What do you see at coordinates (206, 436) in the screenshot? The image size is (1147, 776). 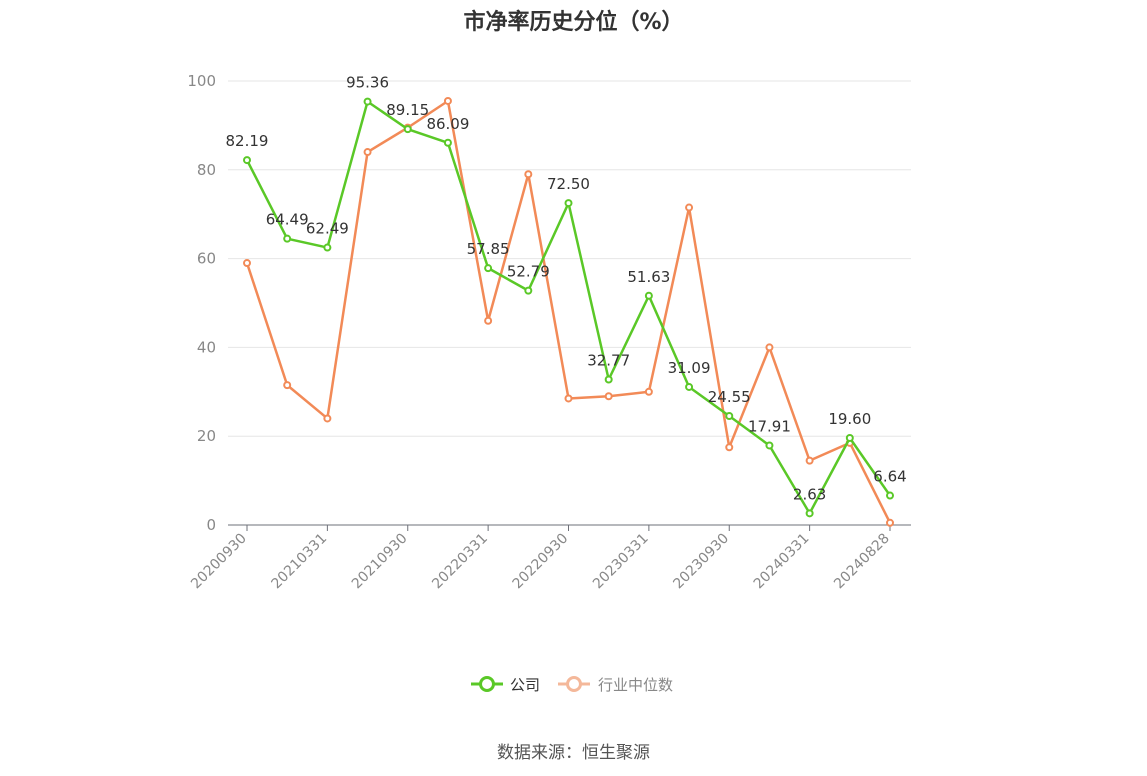 I see `y-tick-label: 20` at bounding box center [206, 436].